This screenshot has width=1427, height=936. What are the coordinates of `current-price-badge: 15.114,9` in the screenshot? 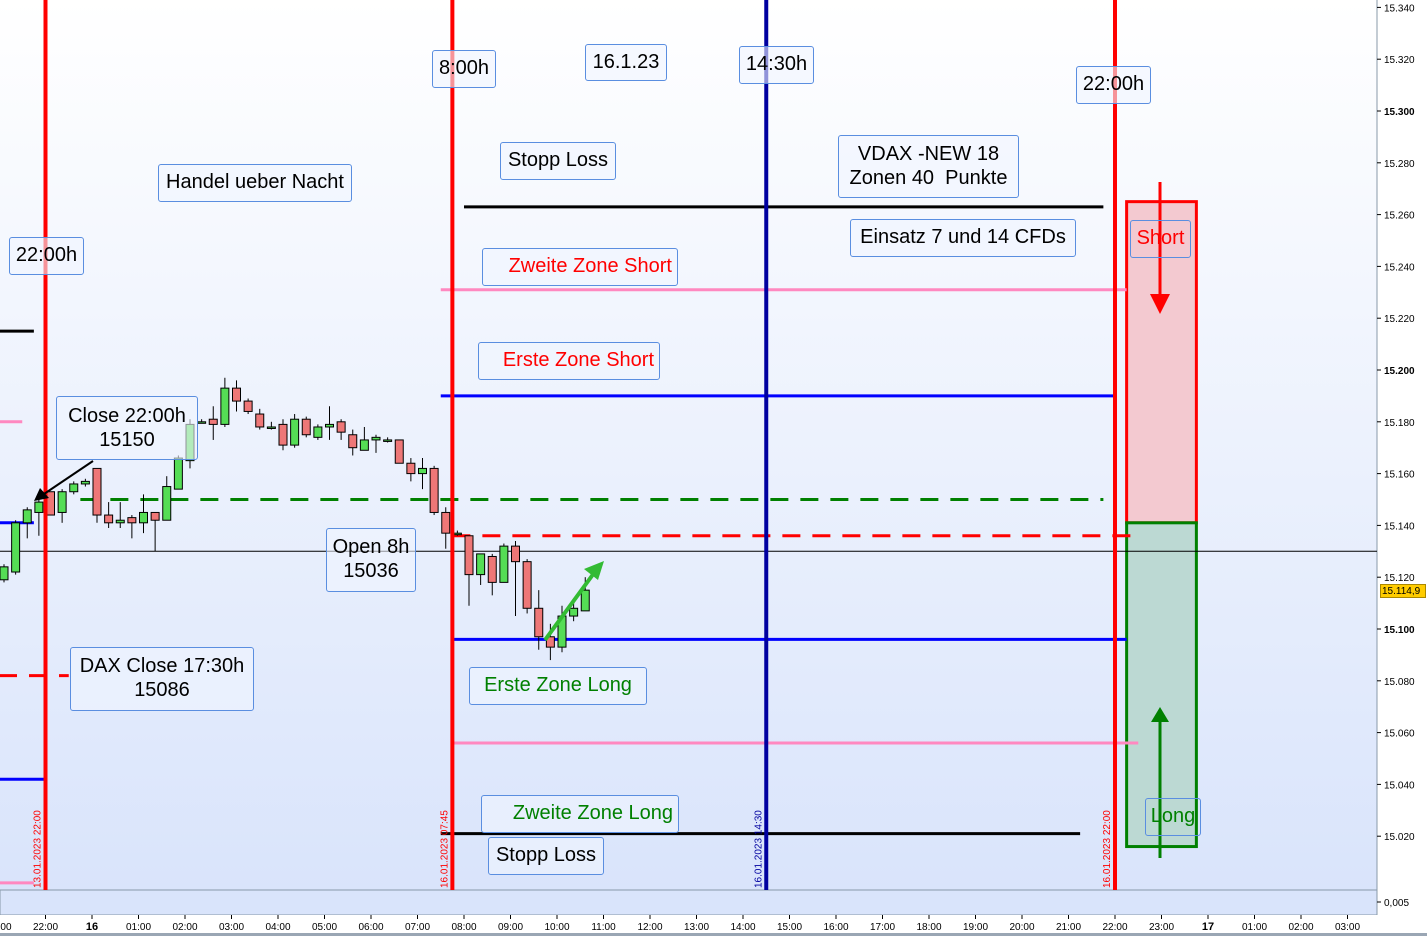 It's located at (1403, 591).